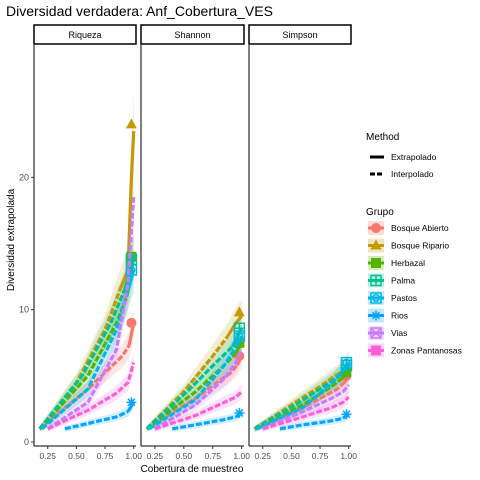 This screenshot has height=480, width=480. Describe the element at coordinates (408, 263) in the screenshot. I see `legend-group-label: Herbazal` at that location.